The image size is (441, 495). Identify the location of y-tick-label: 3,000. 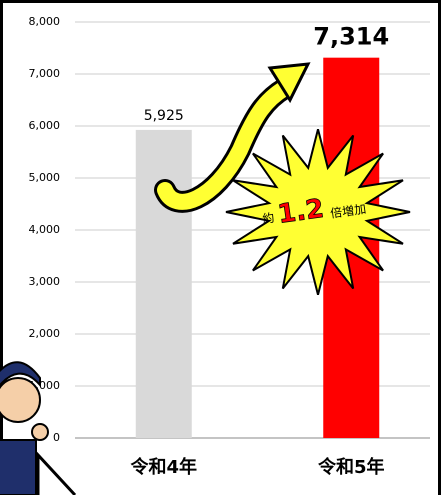
(45, 281).